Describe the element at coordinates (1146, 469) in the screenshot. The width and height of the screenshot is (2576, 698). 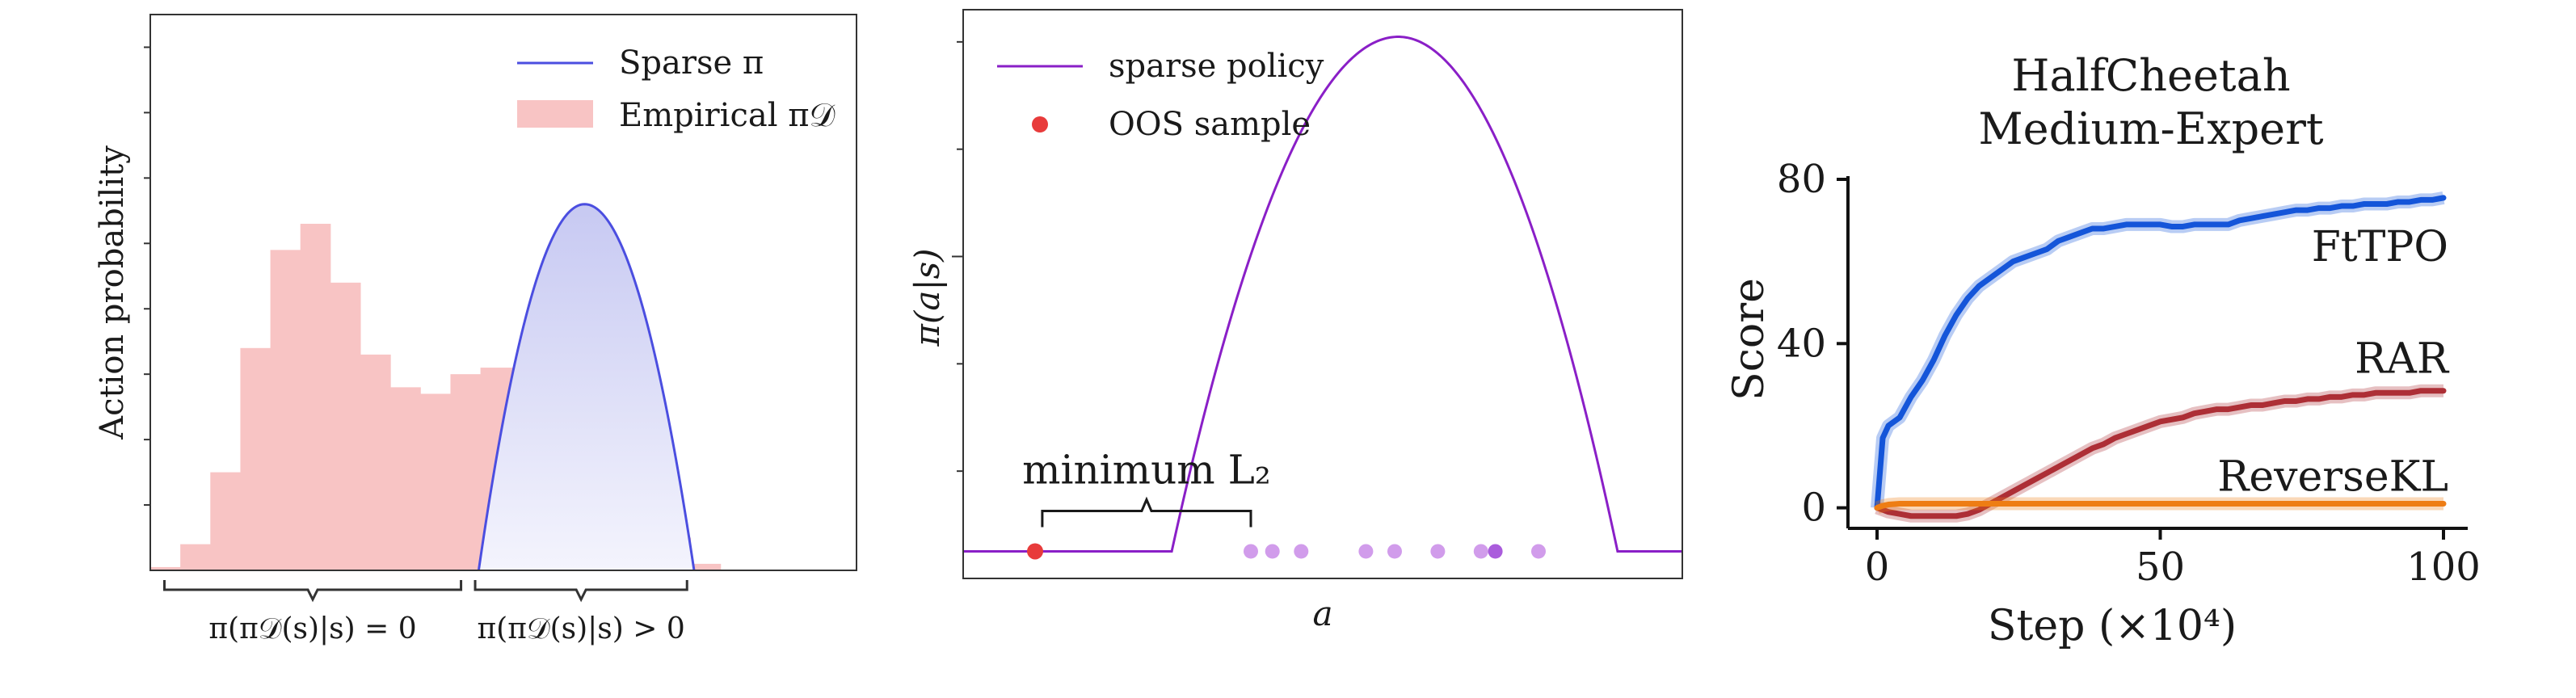
I see `annotation-min-l2: minimum L₂` at that location.